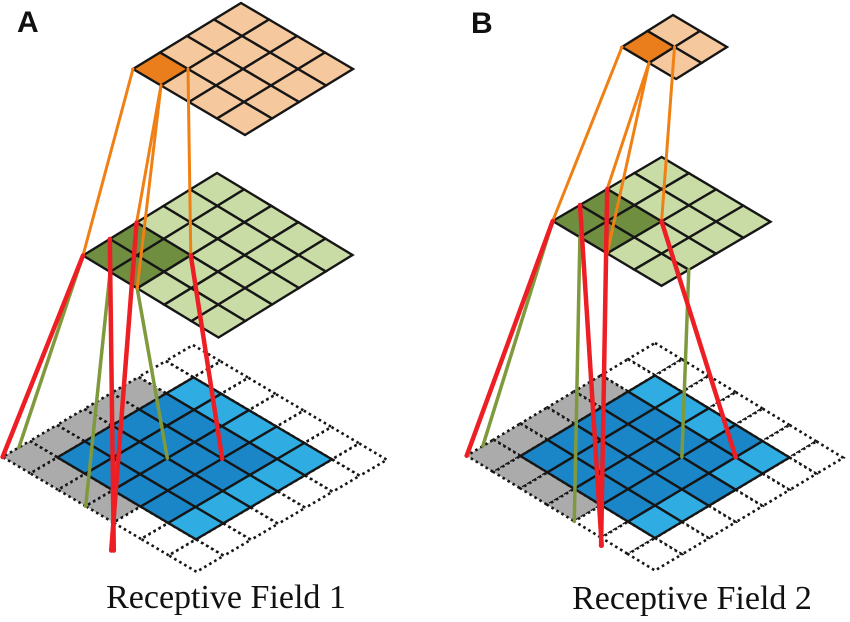  What do you see at coordinates (28, 22) in the screenshot?
I see `panel-a-label: A` at bounding box center [28, 22].